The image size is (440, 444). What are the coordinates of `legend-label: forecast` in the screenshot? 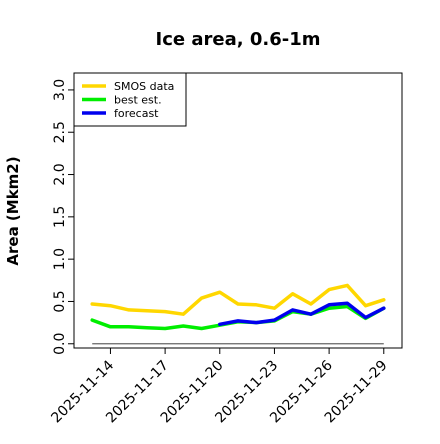 It's located at (136, 113).